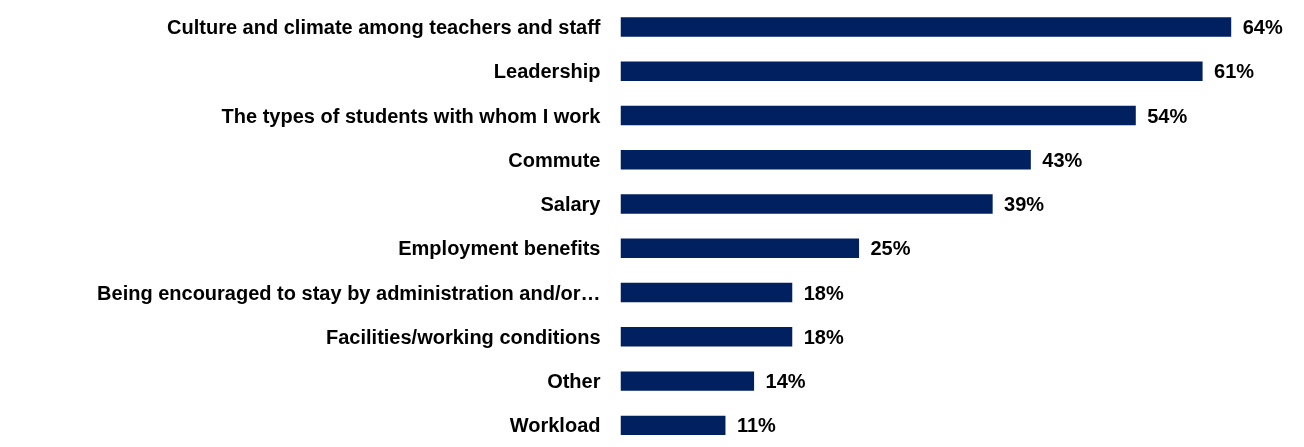  I want to click on y-tick-label: Culture and climate among teachers and staff, so click(384, 27).